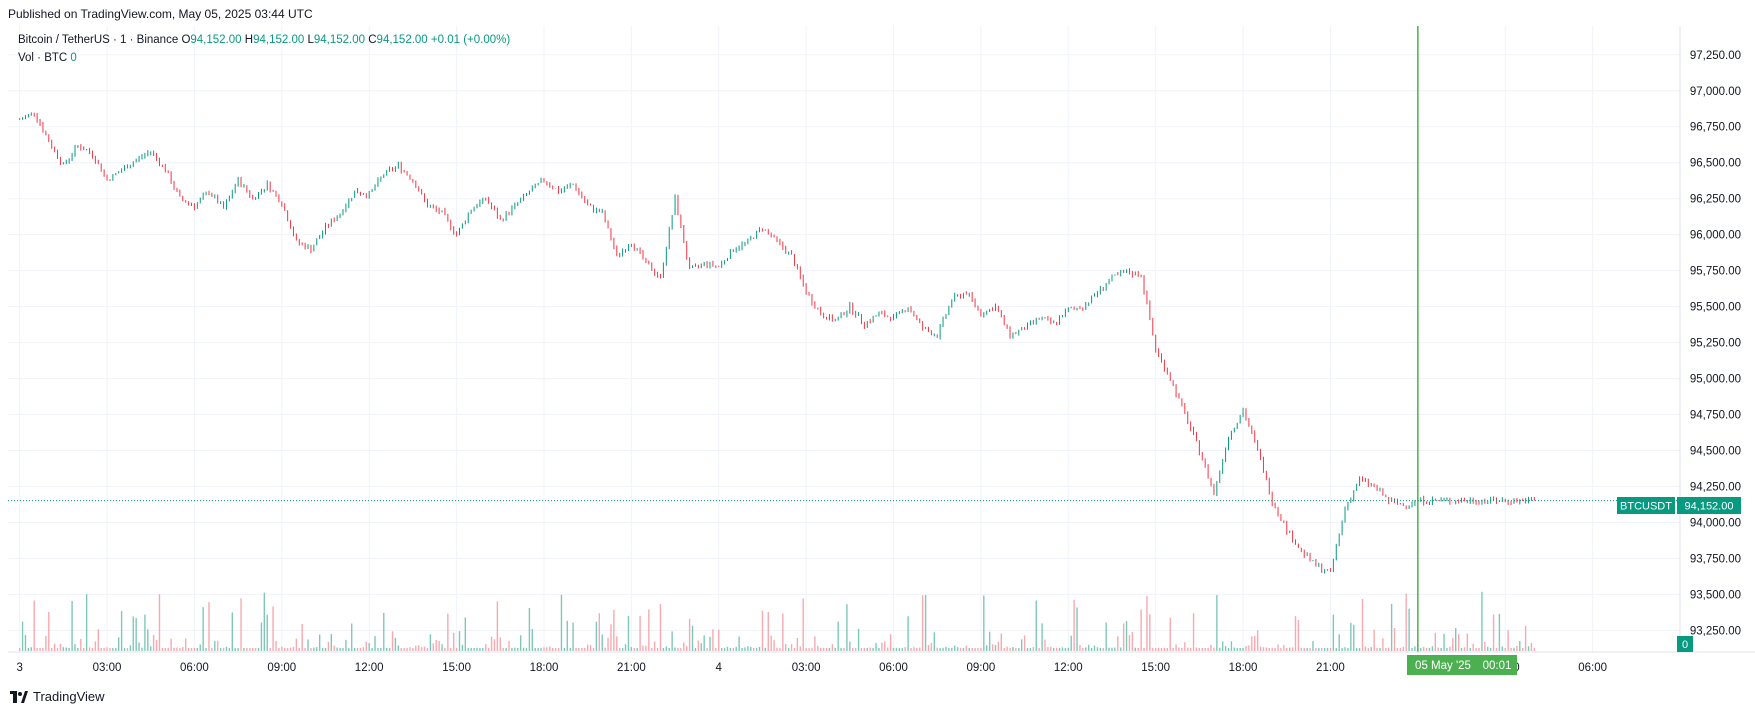 This screenshot has height=716, width=1755. Describe the element at coordinates (69, 696) in the screenshot. I see `brand-text: TradingView` at that location.